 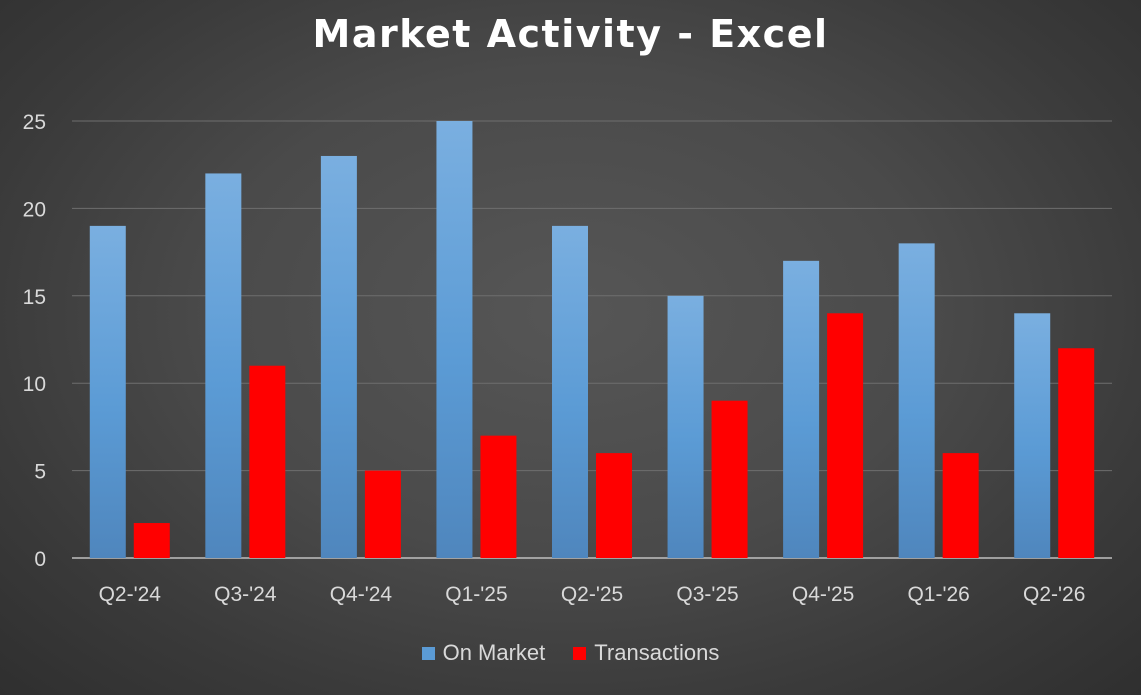 I want to click on legend-label-transactions: Transactions, so click(x=657, y=652).